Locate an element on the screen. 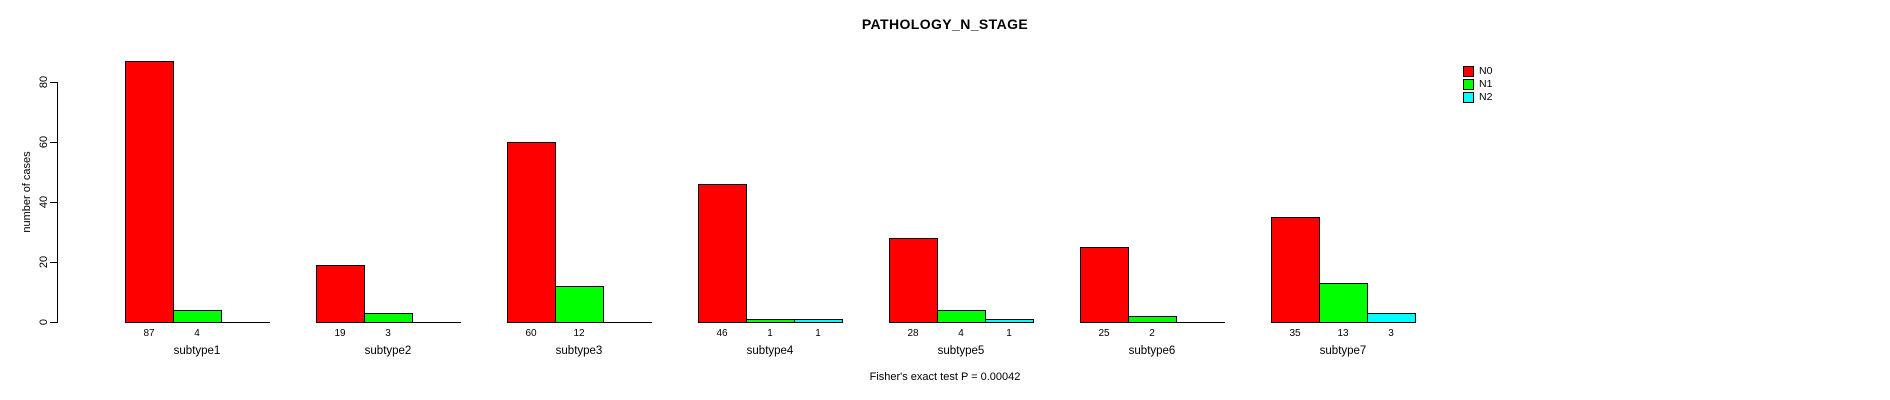 This screenshot has width=1890, height=400. category-label: subtype5 is located at coordinates (961, 351).